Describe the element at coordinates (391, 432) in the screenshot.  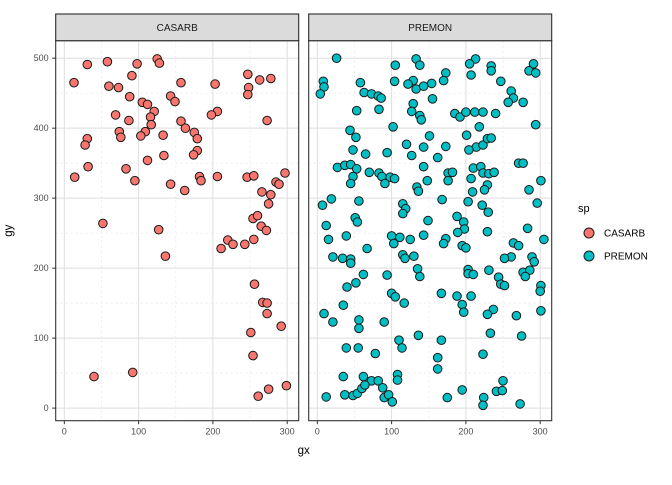
I see `x-tick-label: 100` at that location.